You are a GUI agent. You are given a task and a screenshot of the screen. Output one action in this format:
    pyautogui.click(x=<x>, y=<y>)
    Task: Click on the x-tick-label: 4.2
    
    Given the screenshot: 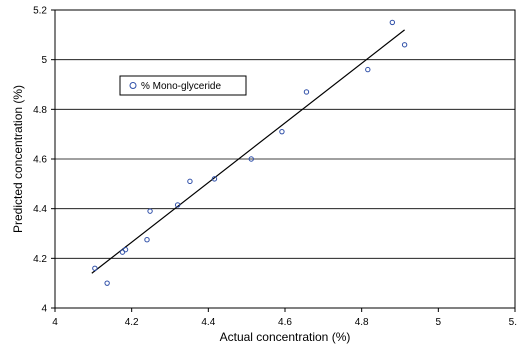 What is the action you would take?
    pyautogui.click(x=132, y=322)
    